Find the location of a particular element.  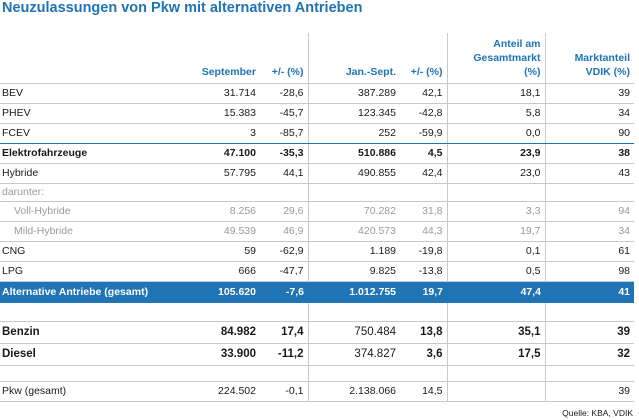

cell: 42,4 is located at coordinates (424, 173).